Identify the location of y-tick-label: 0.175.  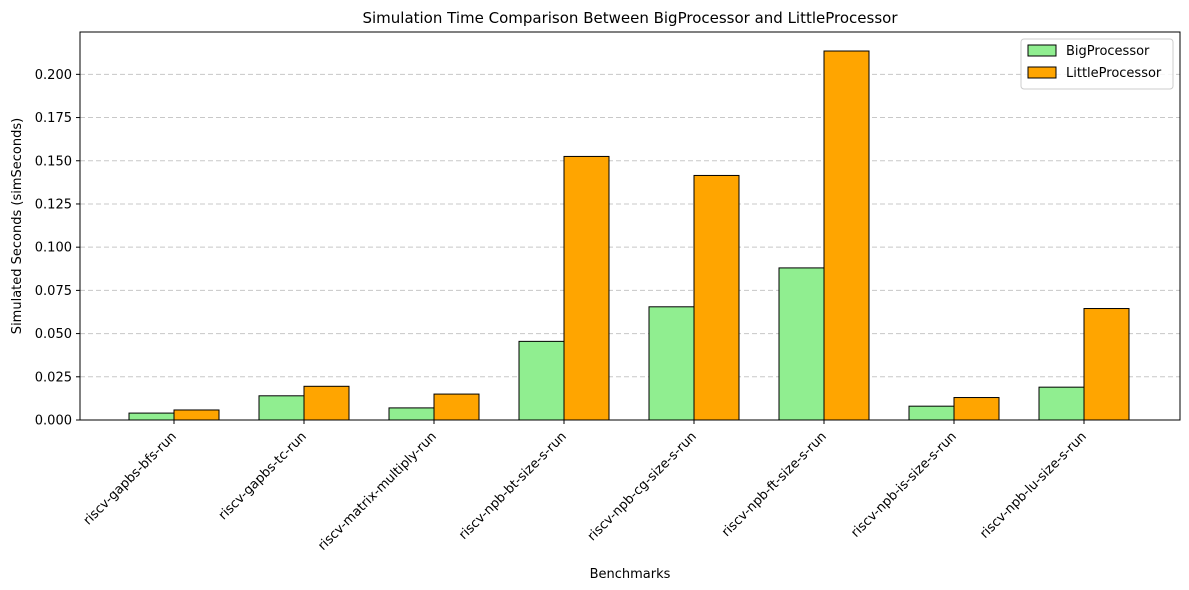
(53, 118).